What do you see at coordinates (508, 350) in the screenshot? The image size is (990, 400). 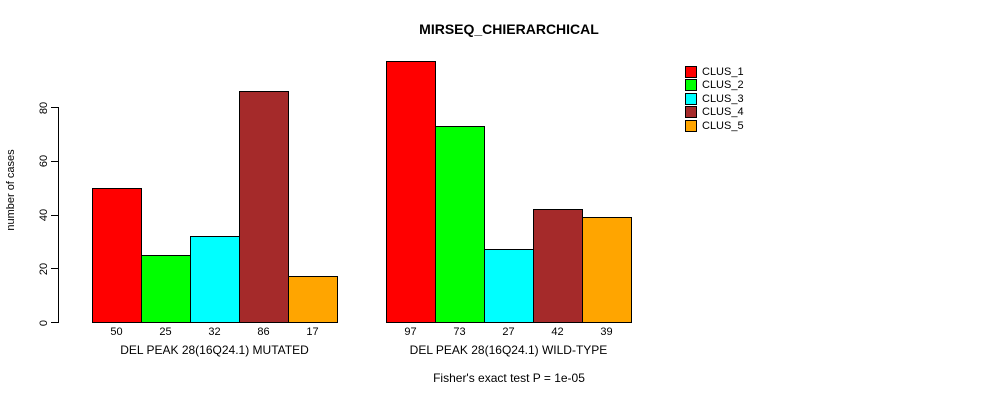 I see `x-axis-group-label: DEL PEAK 28(16Q24.1) WILD-TYPE` at bounding box center [508, 350].